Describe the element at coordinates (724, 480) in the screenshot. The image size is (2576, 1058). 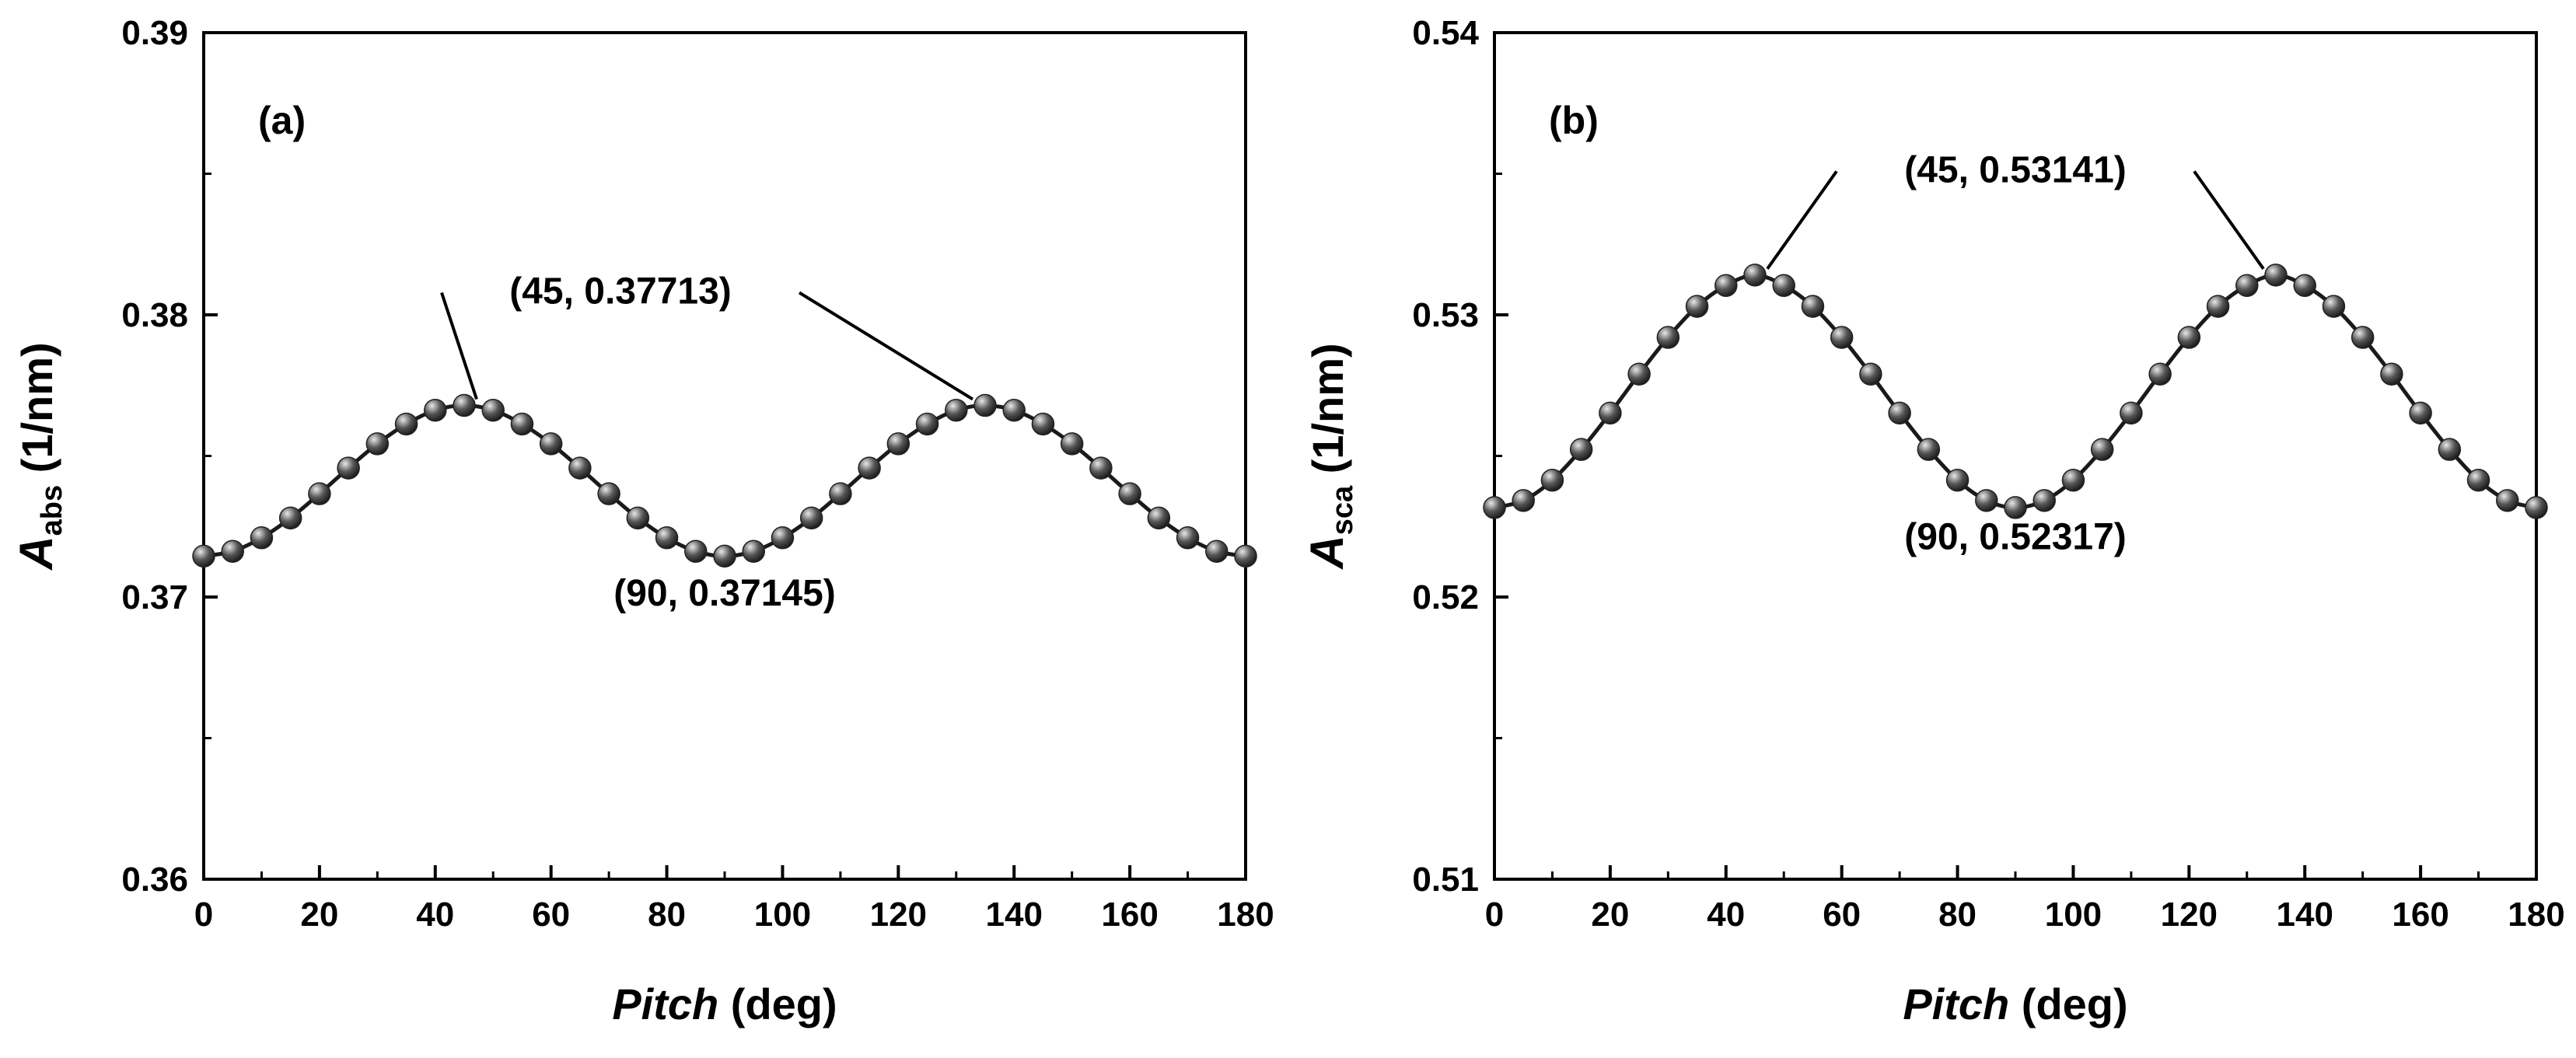
I see `series-line` at that location.